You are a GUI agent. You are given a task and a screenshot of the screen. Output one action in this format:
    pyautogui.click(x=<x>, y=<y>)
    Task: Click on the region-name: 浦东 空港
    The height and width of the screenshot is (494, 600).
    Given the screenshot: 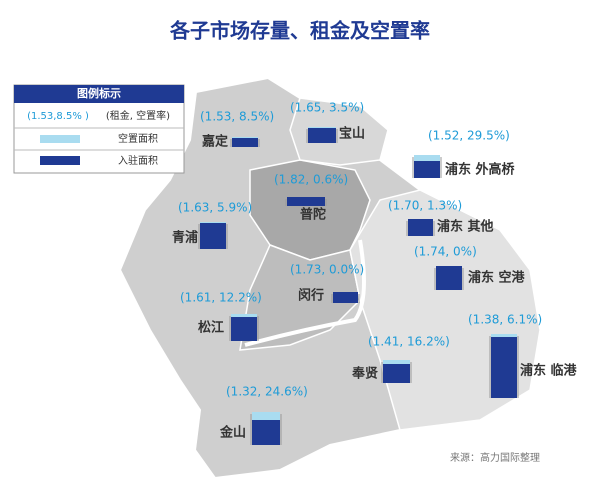 What is the action you would take?
    pyautogui.click(x=497, y=278)
    